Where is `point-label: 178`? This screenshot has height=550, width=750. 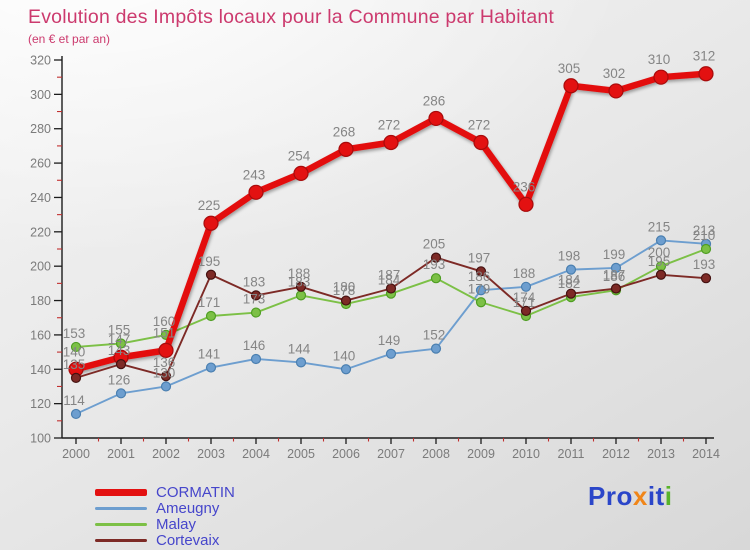 point-label: 178 is located at coordinates (344, 290).